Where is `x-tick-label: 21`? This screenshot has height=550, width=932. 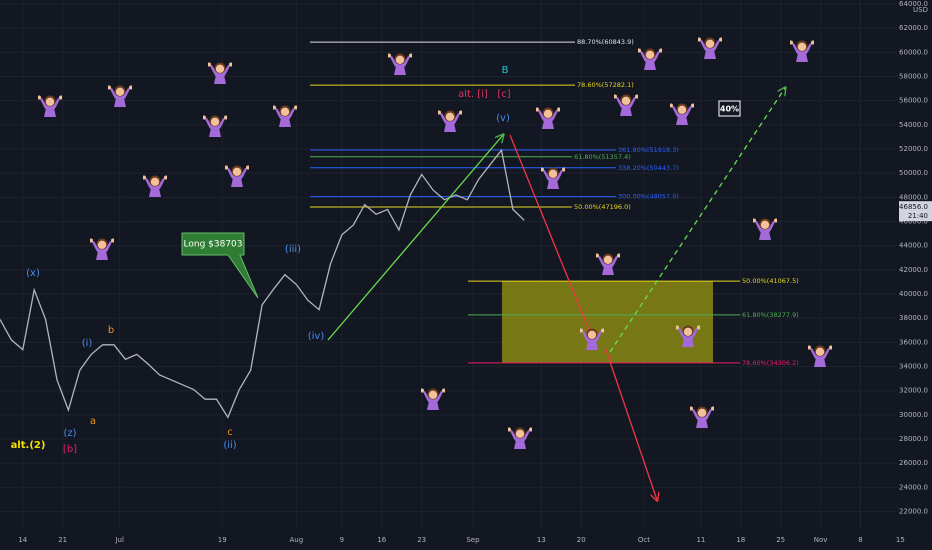
x-tick-label: 21 is located at coordinates (62, 540).